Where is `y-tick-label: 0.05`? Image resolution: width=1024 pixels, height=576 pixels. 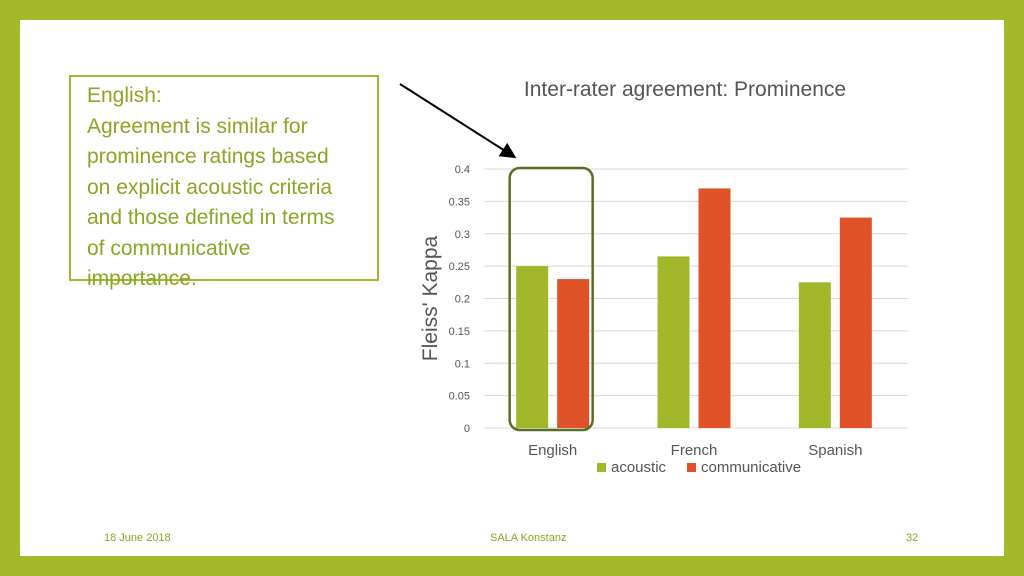
y-tick-label: 0.05 is located at coordinates (459, 397).